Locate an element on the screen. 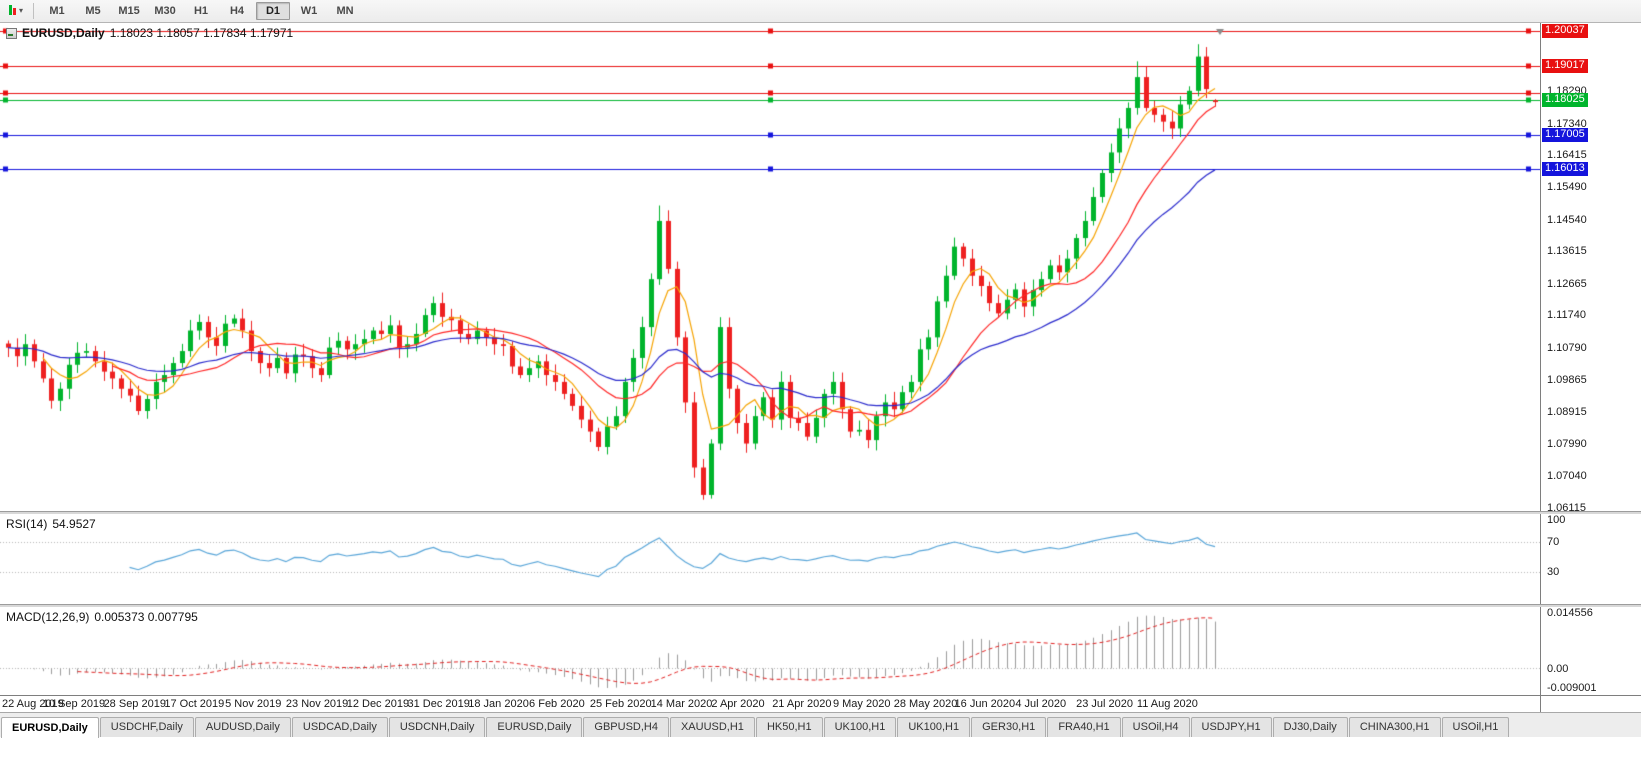 Image resolution: width=1641 pixels, height=766 pixels. chart-tab-eurusd-daily: EURUSD,Daily is located at coordinates (534, 727).